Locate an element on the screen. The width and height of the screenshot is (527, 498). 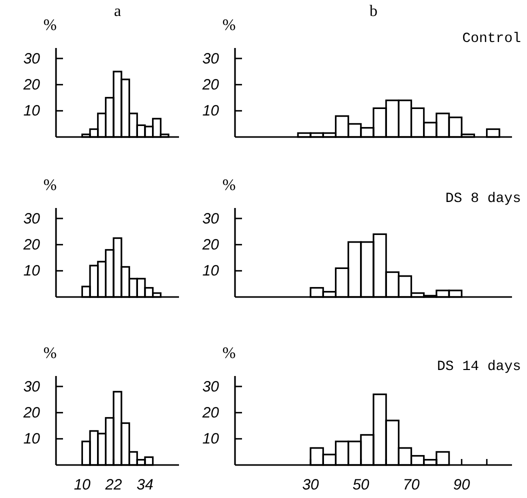
chart-title: a is located at coordinates (118, 11).